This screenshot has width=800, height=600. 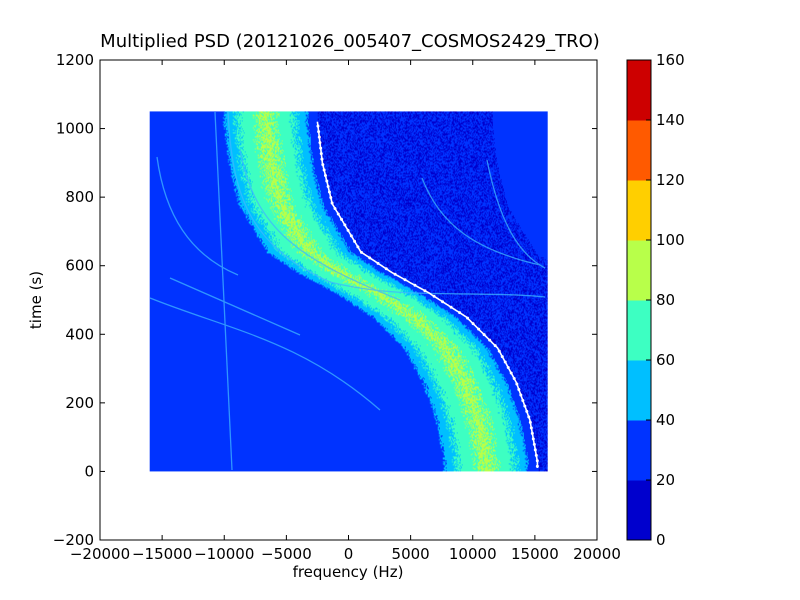 I want to click on colorbar-tick-label: 0, so click(x=661, y=540).